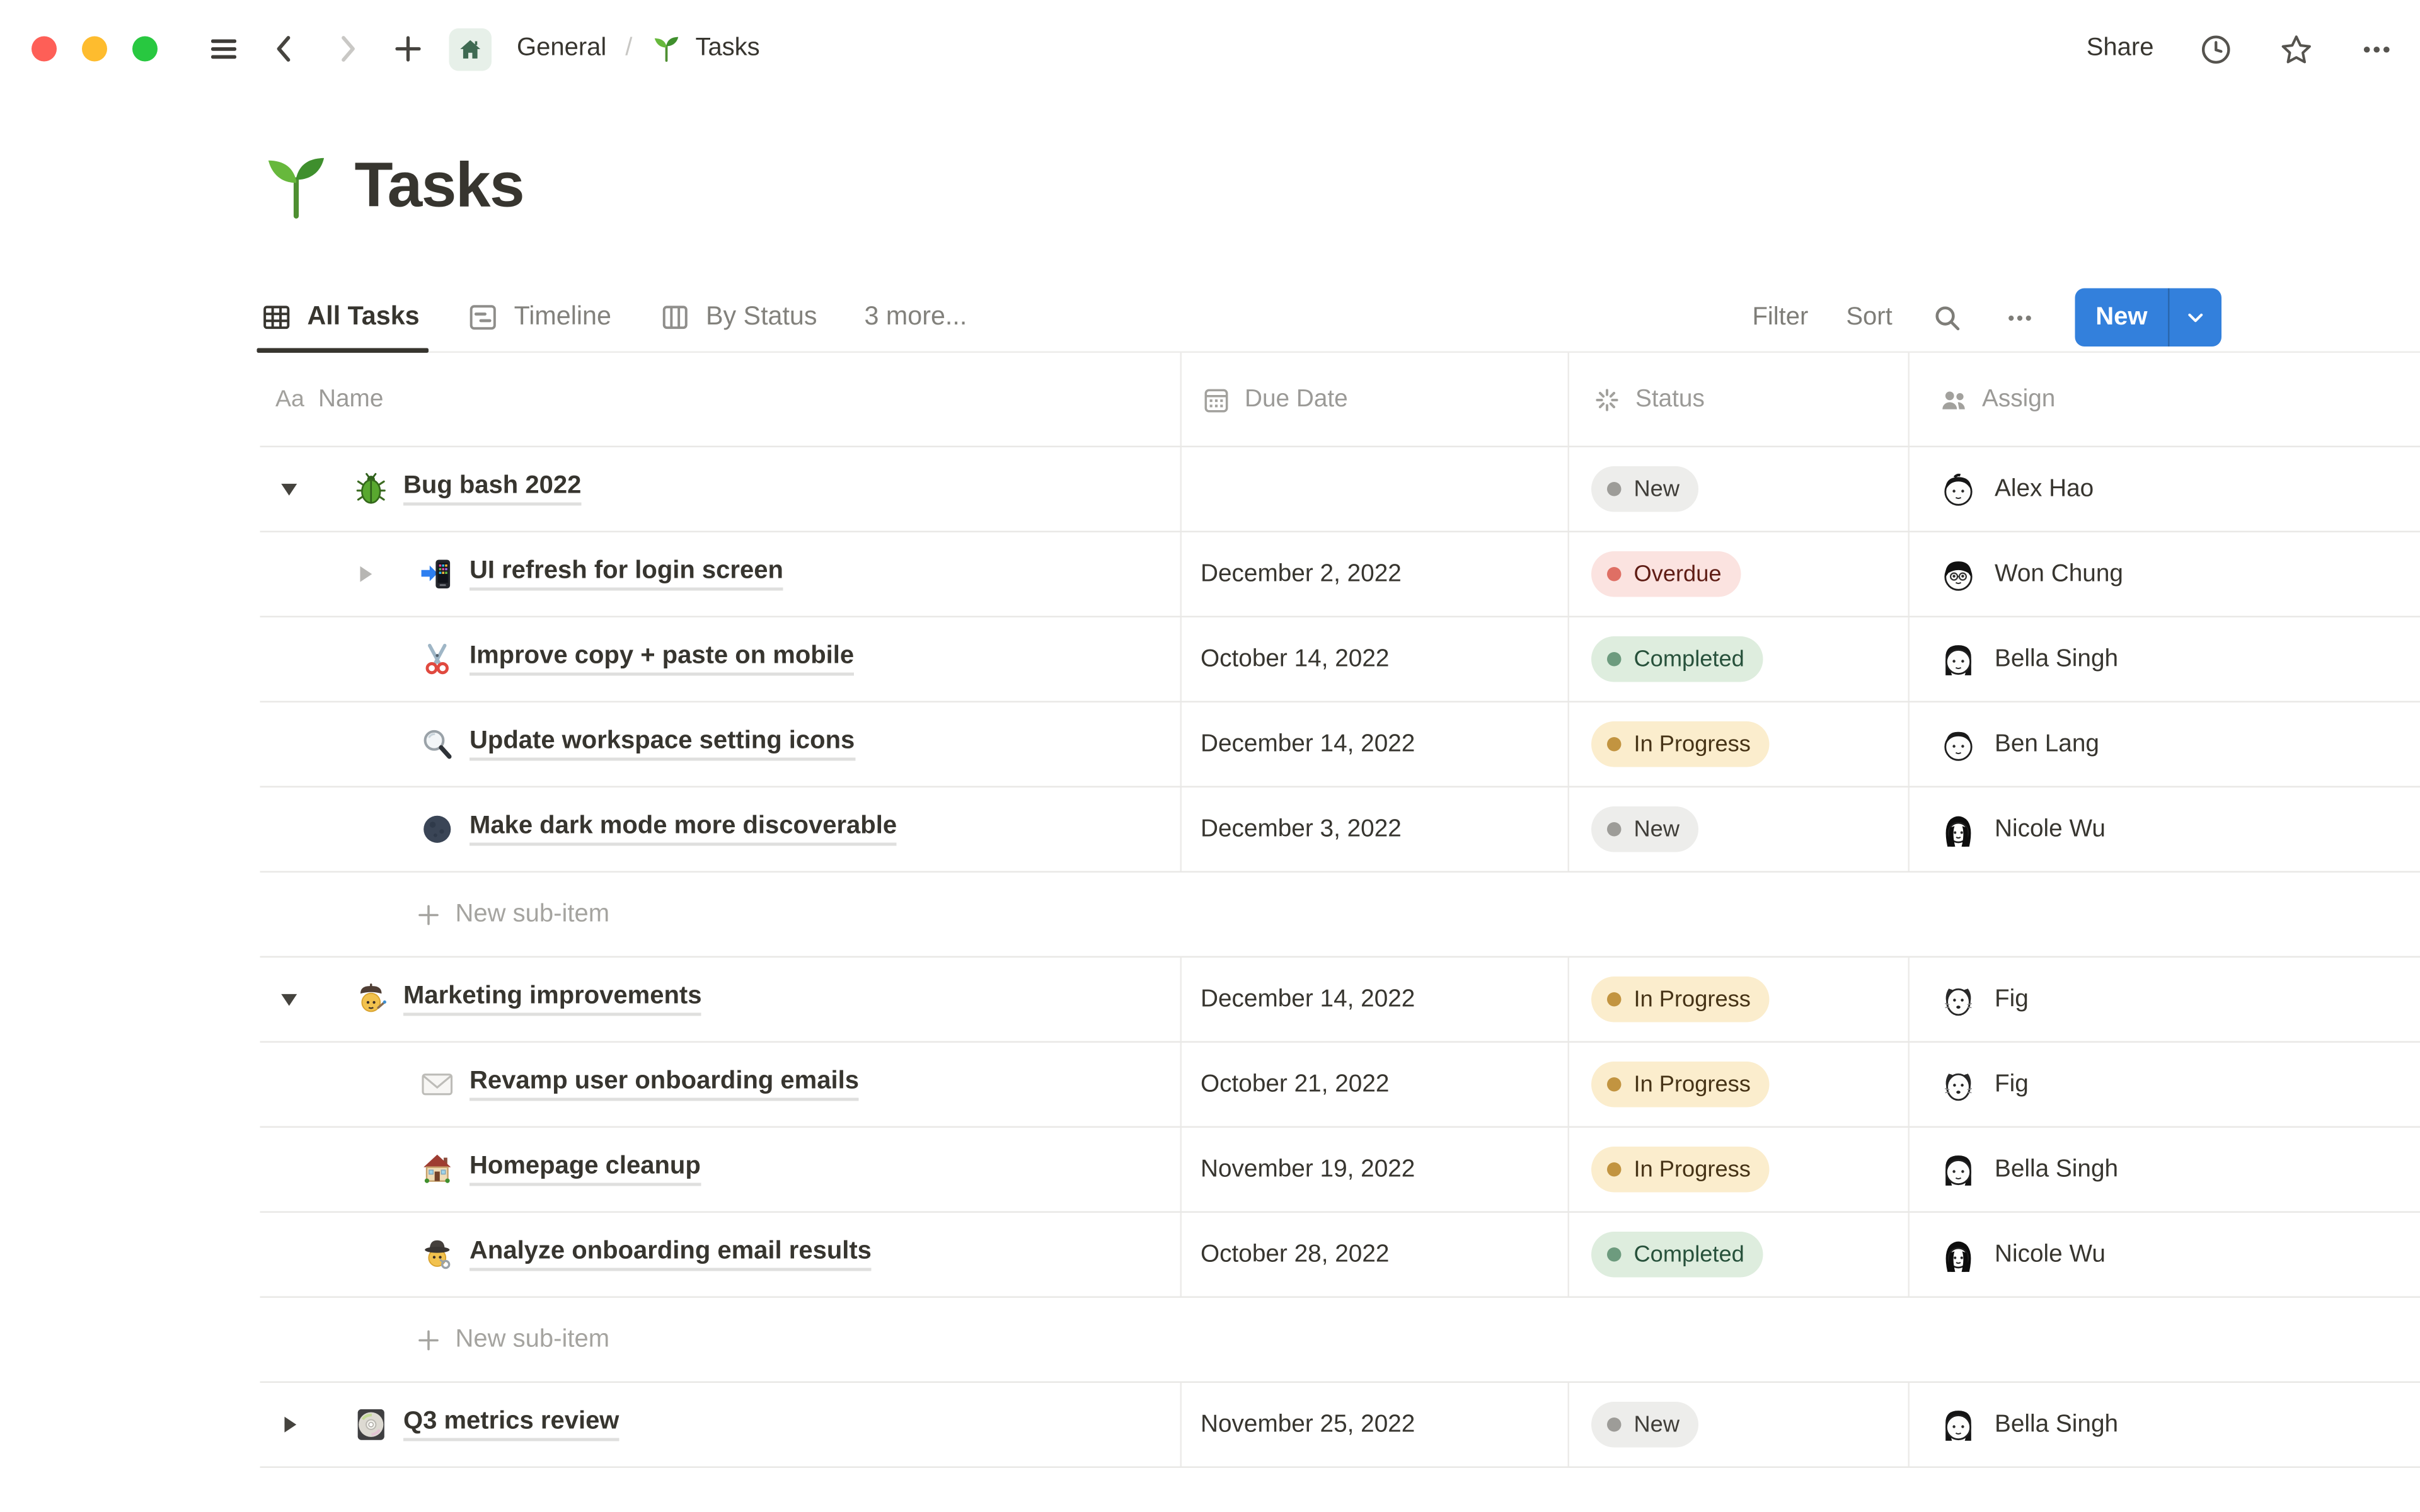 The image size is (2420, 1512). Describe the element at coordinates (2165, 744) in the screenshot. I see `assignee-cell: Ben Lang` at that location.